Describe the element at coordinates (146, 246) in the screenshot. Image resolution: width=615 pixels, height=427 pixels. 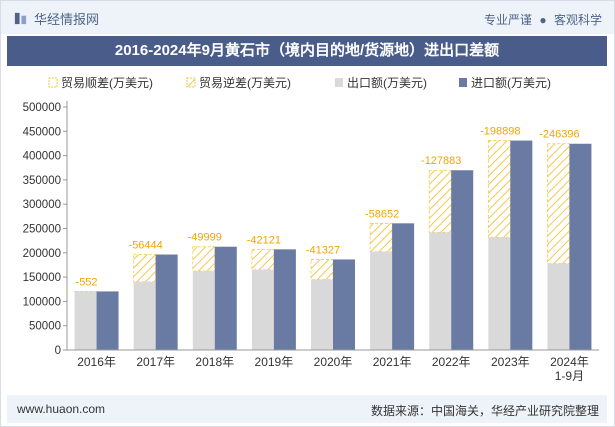
I see `deficit-data-label: -56444` at that location.